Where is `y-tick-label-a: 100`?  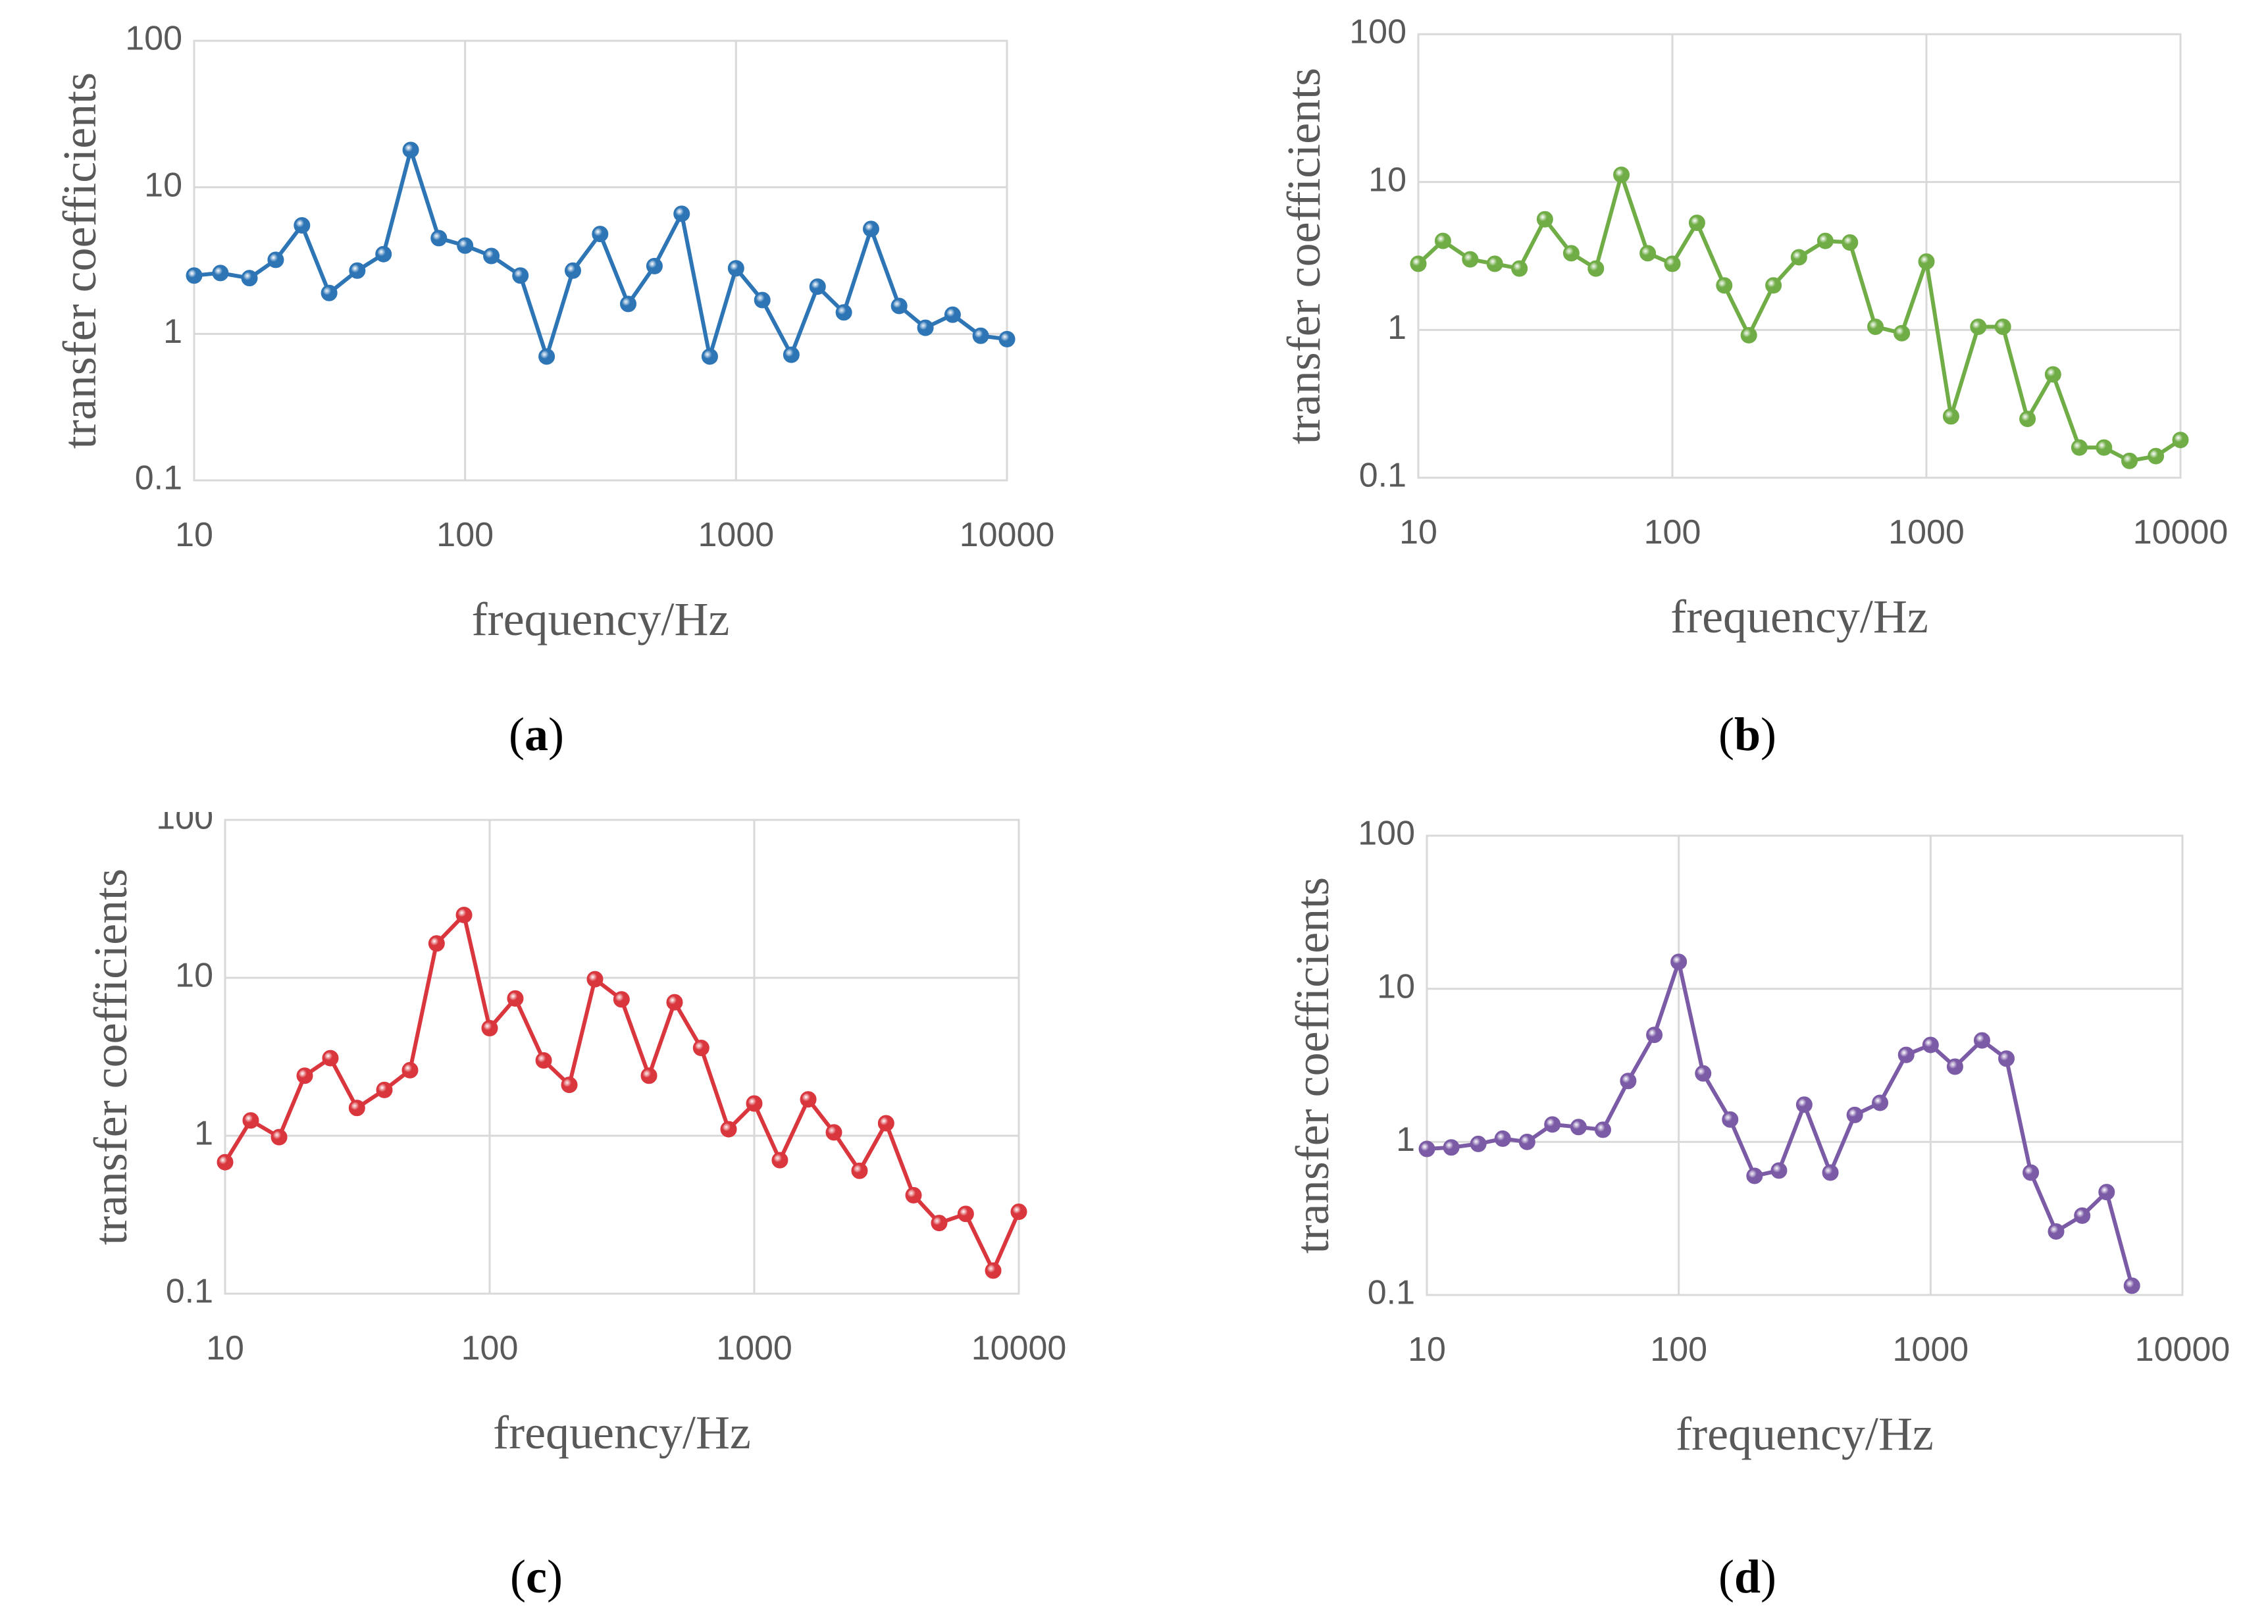
y-tick-label-a: 100 is located at coordinates (153, 39).